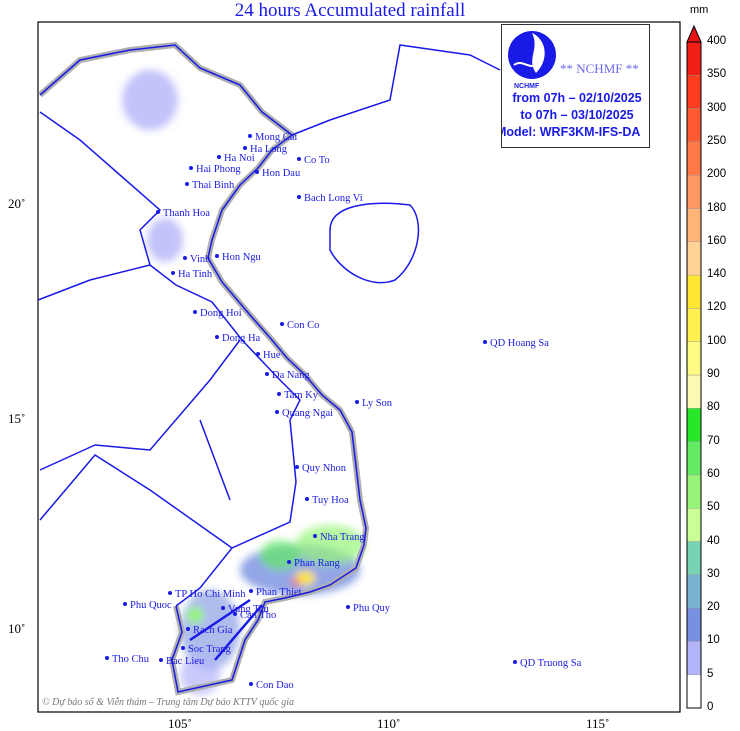  What do you see at coordinates (713, 607) in the screenshot?
I see `colorbar-label: 20` at bounding box center [713, 607].